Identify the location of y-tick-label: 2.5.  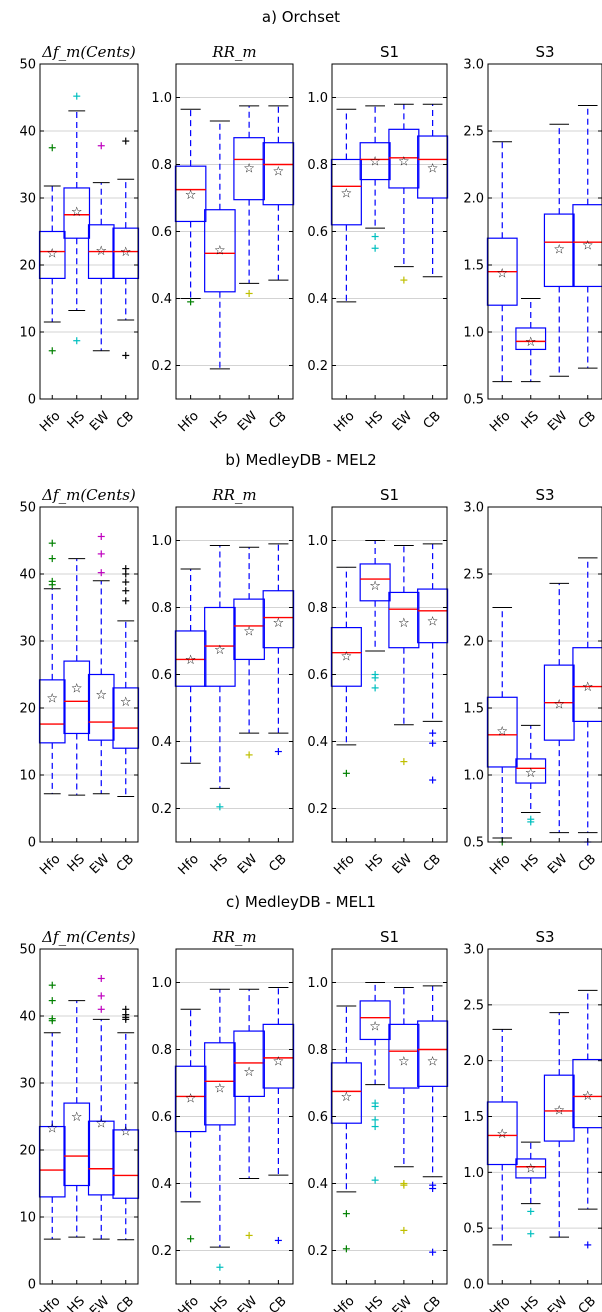
(473, 575).